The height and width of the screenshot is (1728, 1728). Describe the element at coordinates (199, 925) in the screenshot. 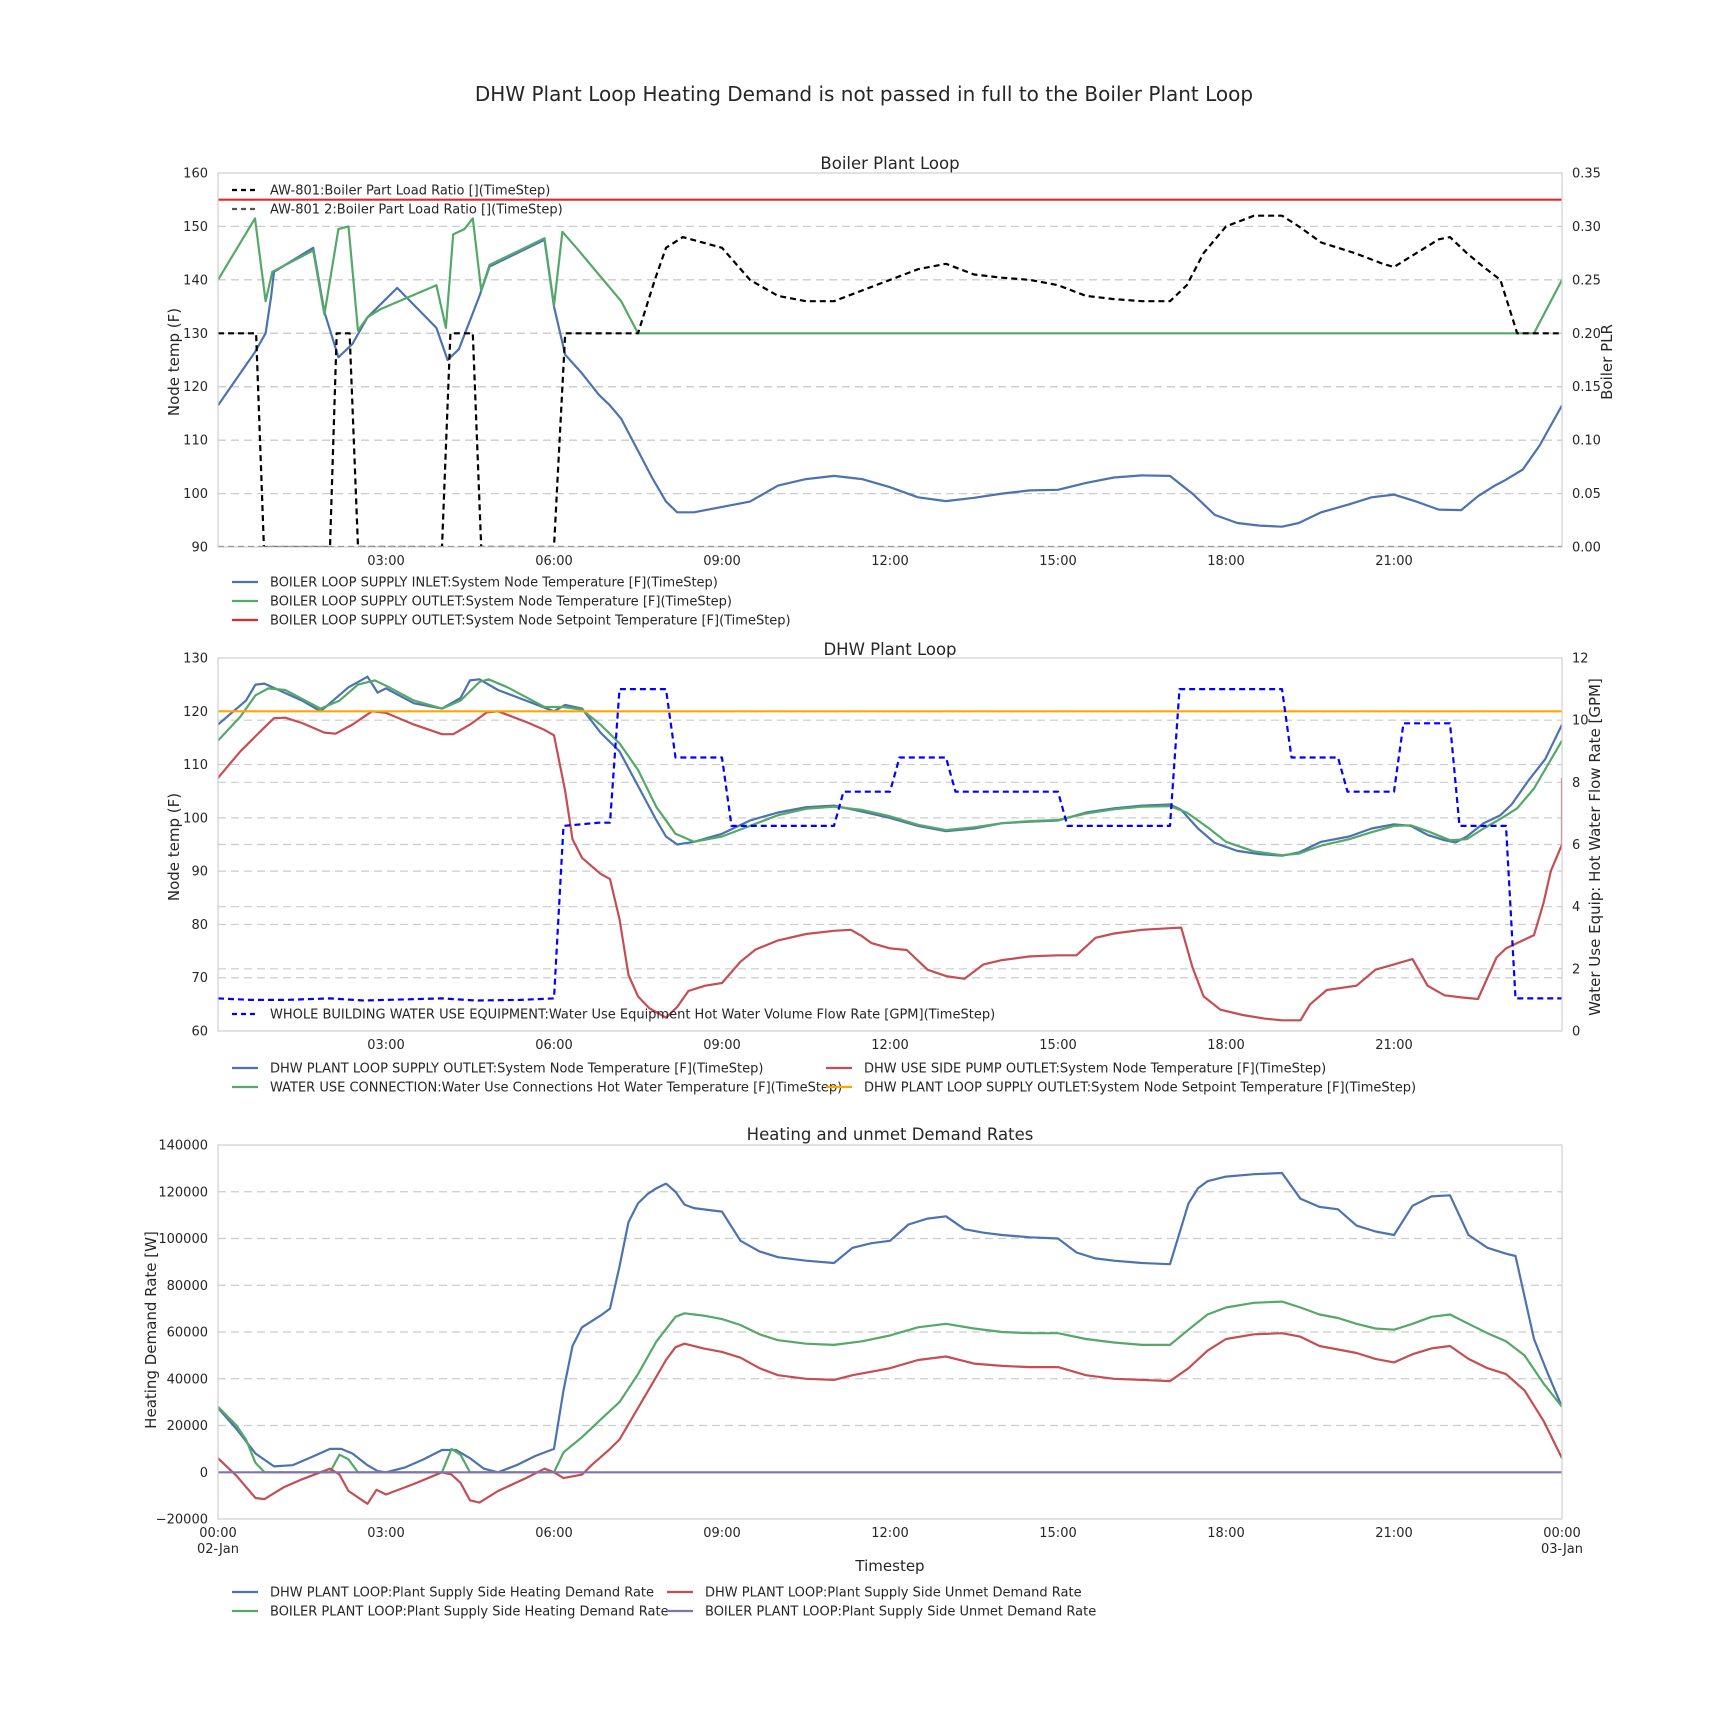

I see `y-tick-label: 80` at that location.